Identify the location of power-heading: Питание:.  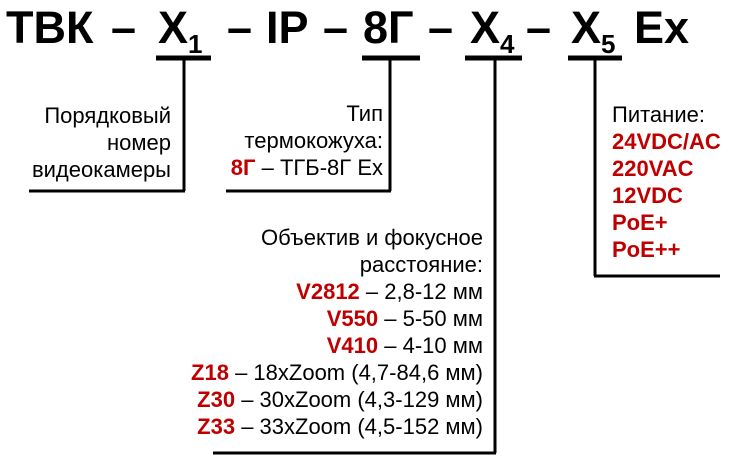
(658, 114).